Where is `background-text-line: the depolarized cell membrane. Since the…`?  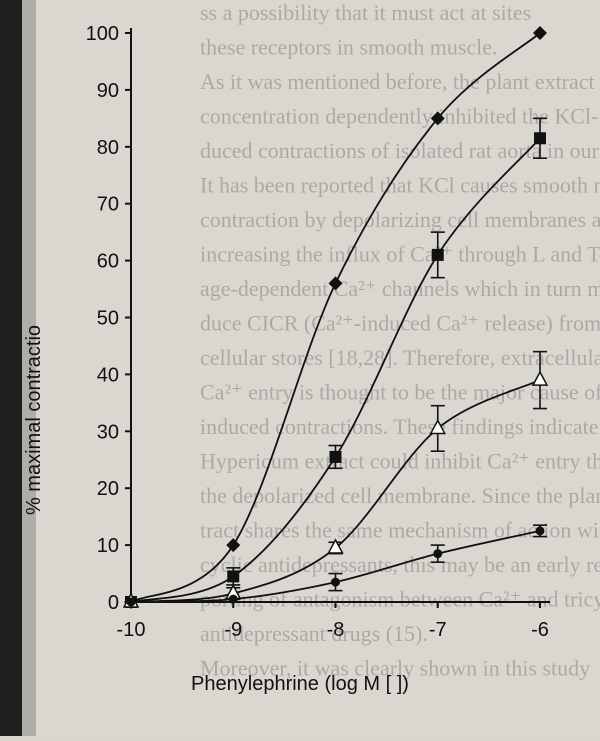
background-text-line: the depolarized cell membrane. Since the… is located at coordinates (400, 495).